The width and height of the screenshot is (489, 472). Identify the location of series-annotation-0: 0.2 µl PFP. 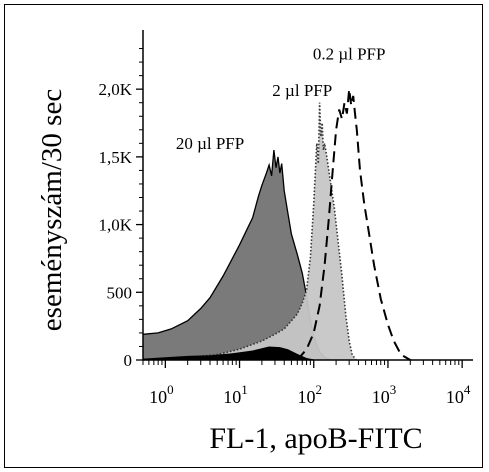
(349, 53).